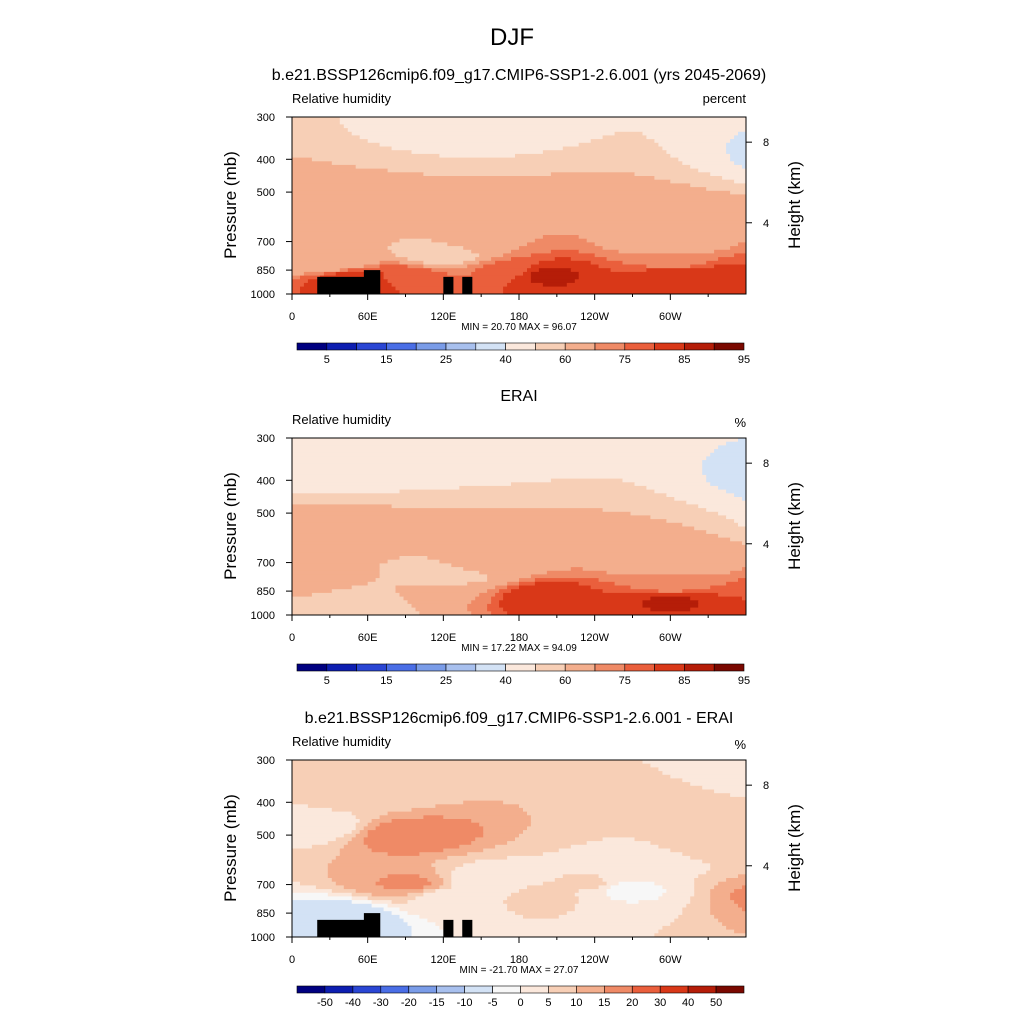  What do you see at coordinates (688, 1003) in the screenshot?
I see `colorbar-label: 40` at bounding box center [688, 1003].